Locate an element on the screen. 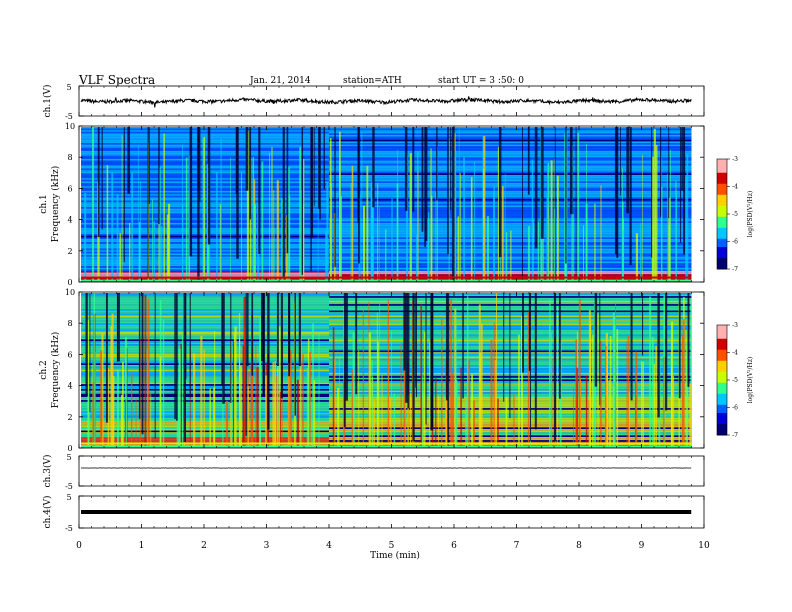  x-tick-label-10: 10 is located at coordinates (704, 546).